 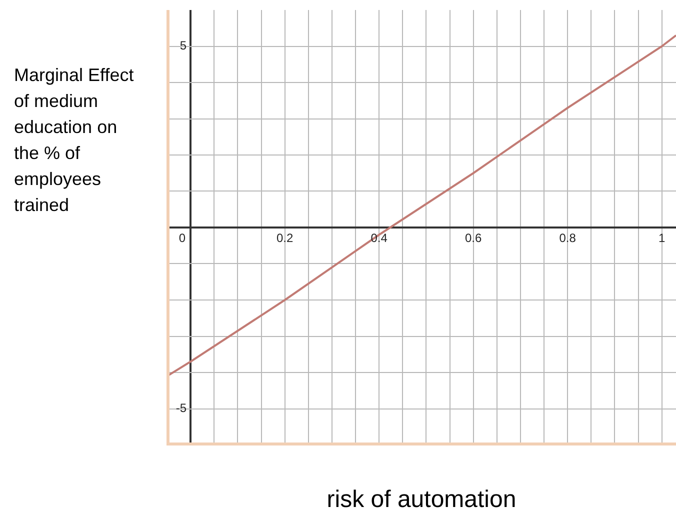 What do you see at coordinates (74, 140) in the screenshot?
I see `y-axis-title: Marginal Effect of medium education on the % of employees trained` at bounding box center [74, 140].